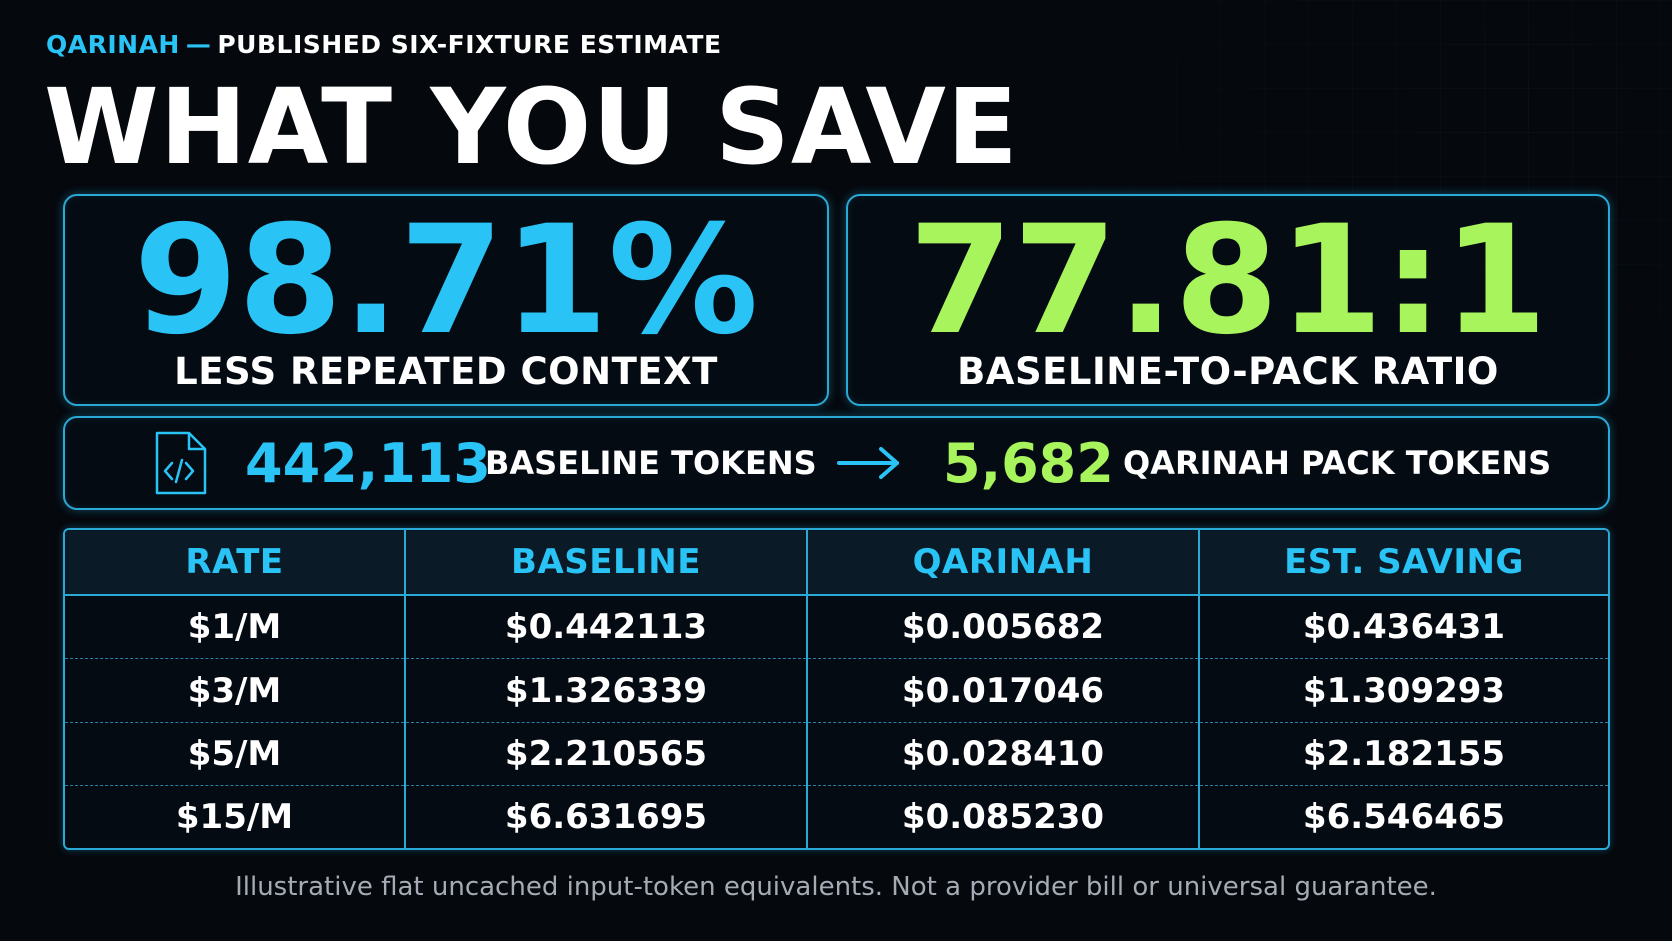 This screenshot has width=1672, height=941. I want to click on pack-token-label: QARINAH PACK TOKENS, so click(1337, 463).